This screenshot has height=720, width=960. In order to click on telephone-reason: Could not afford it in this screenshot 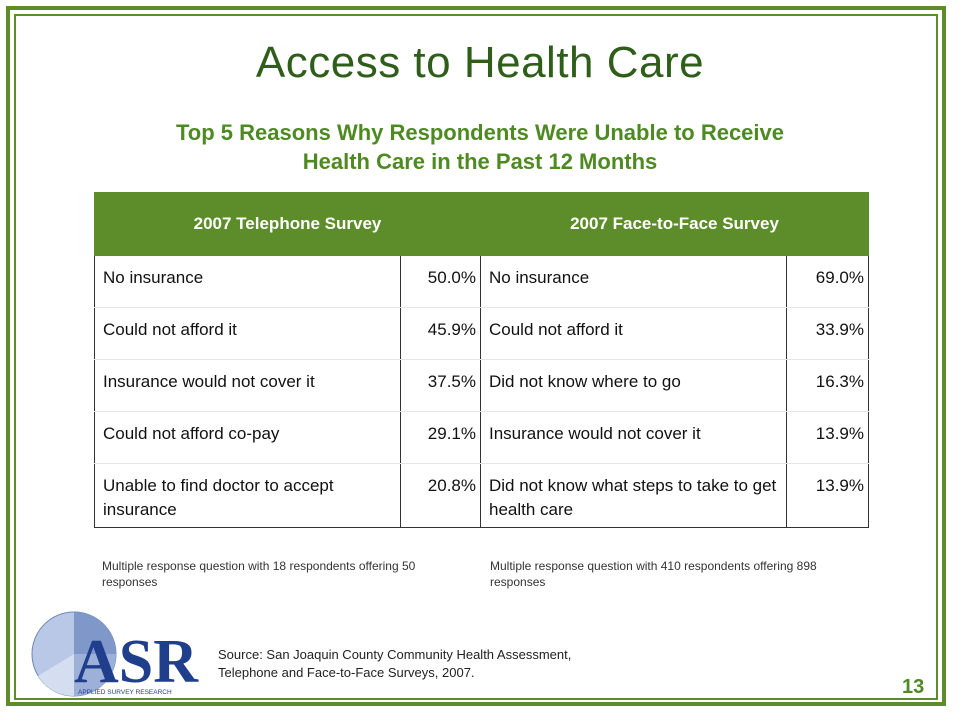, I will do `click(247, 333)`.